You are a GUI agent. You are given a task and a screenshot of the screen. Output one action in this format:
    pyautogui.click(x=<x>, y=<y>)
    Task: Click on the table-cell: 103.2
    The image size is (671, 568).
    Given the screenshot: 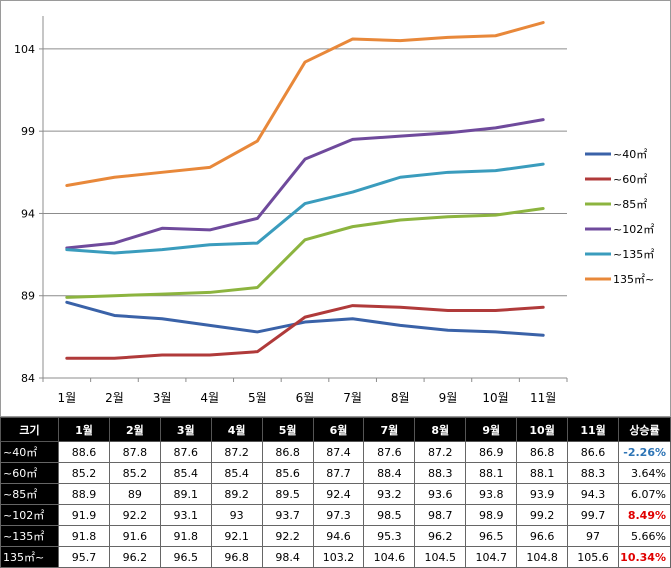 What is the action you would take?
    pyautogui.click(x=338, y=557)
    